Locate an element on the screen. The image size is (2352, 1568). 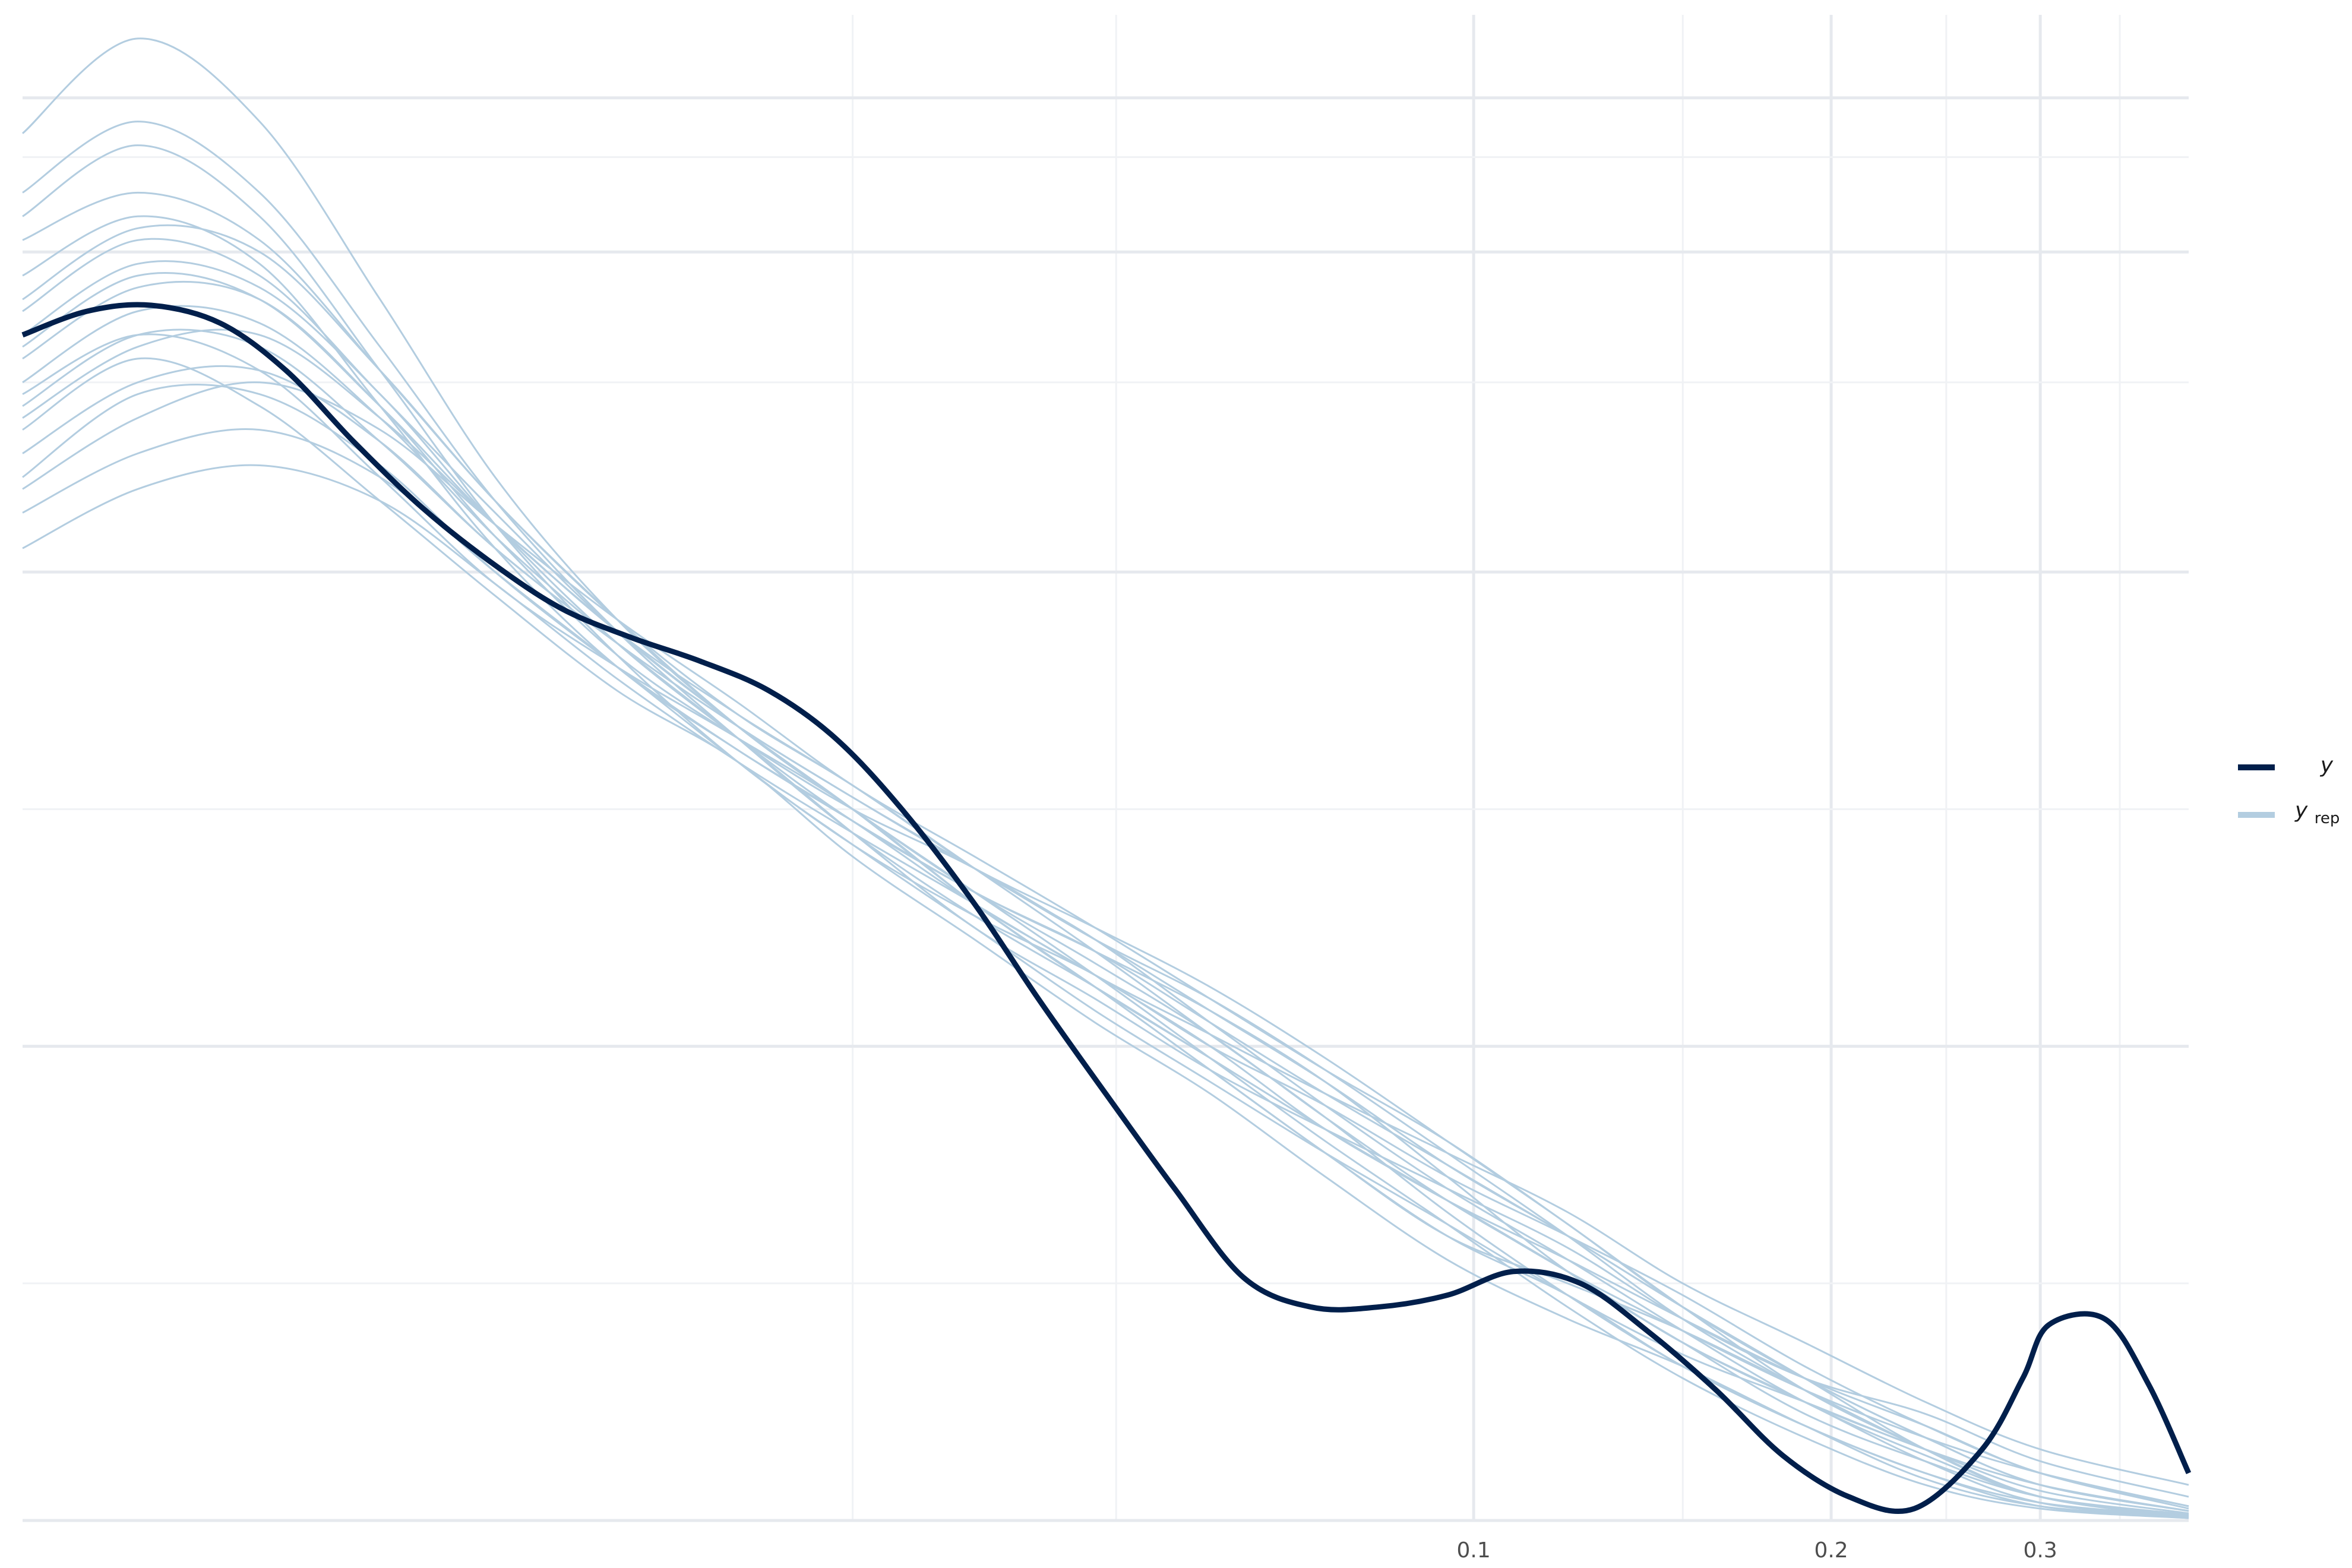
x-axis-ticks: 0.1 0.2 0.3 is located at coordinates (1757, 1550).